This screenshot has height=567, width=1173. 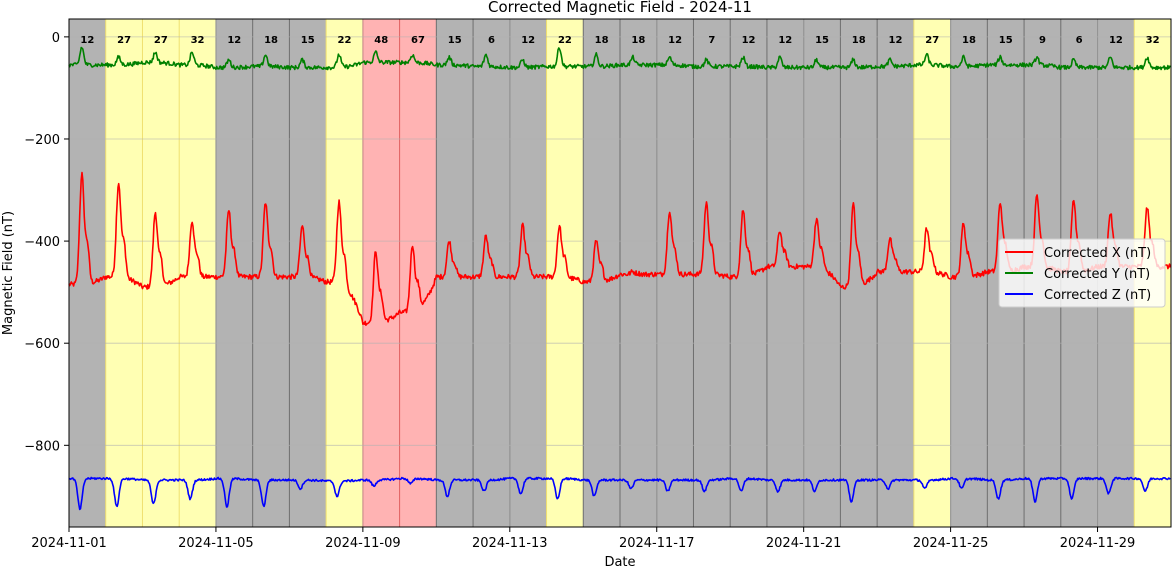 I want to click on legend-entry: Corrected Z (nT), so click(x=1097, y=295).